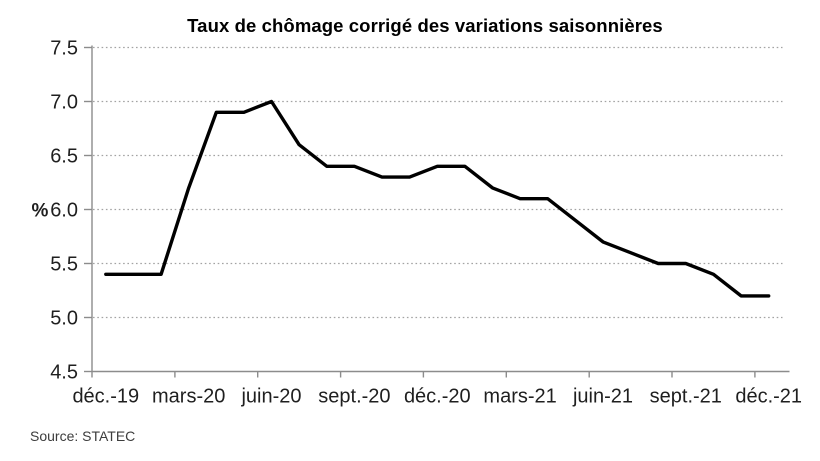  I want to click on x-tick-label: mars-21, so click(519, 397).